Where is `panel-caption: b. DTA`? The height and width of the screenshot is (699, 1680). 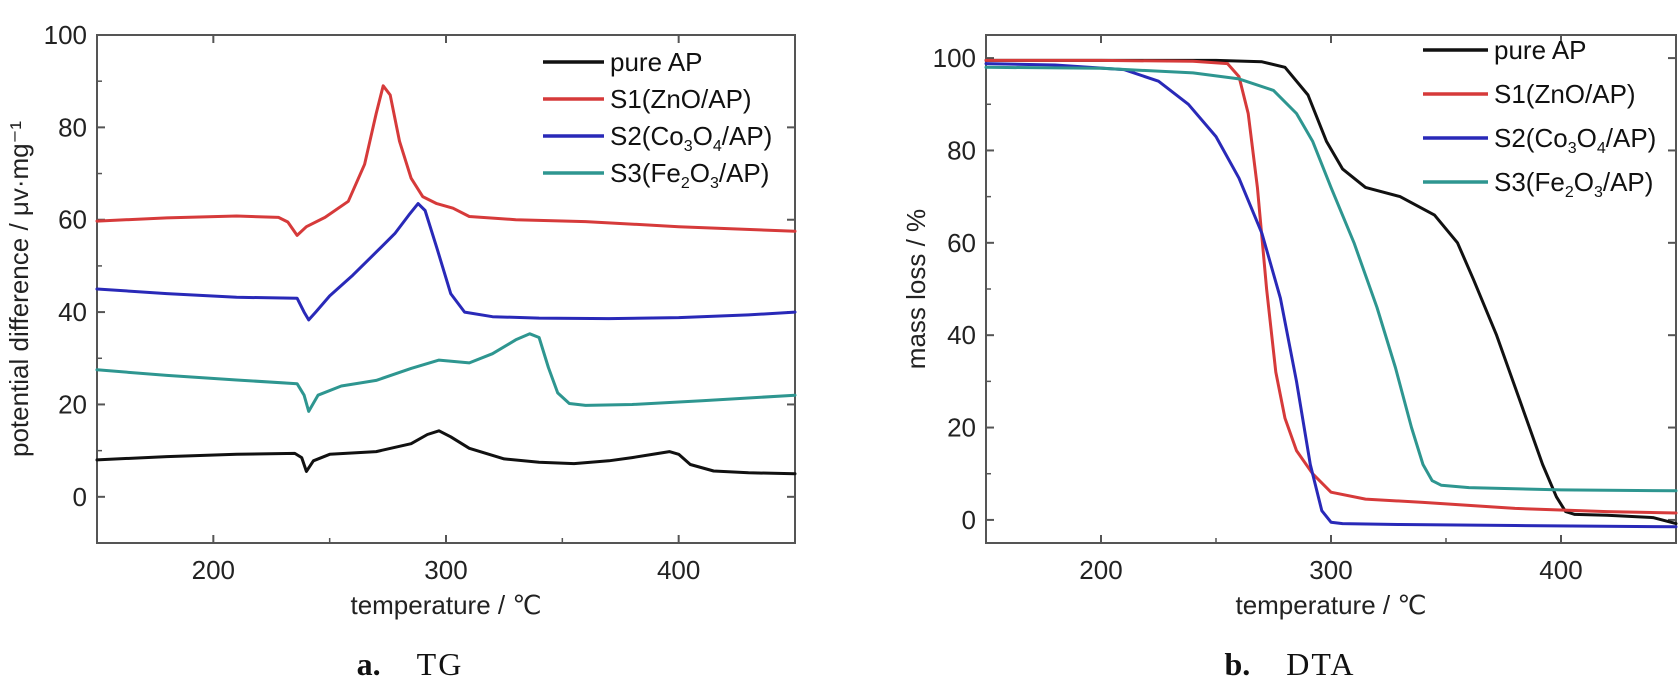 panel-caption: b. DTA is located at coordinates (1290, 664).